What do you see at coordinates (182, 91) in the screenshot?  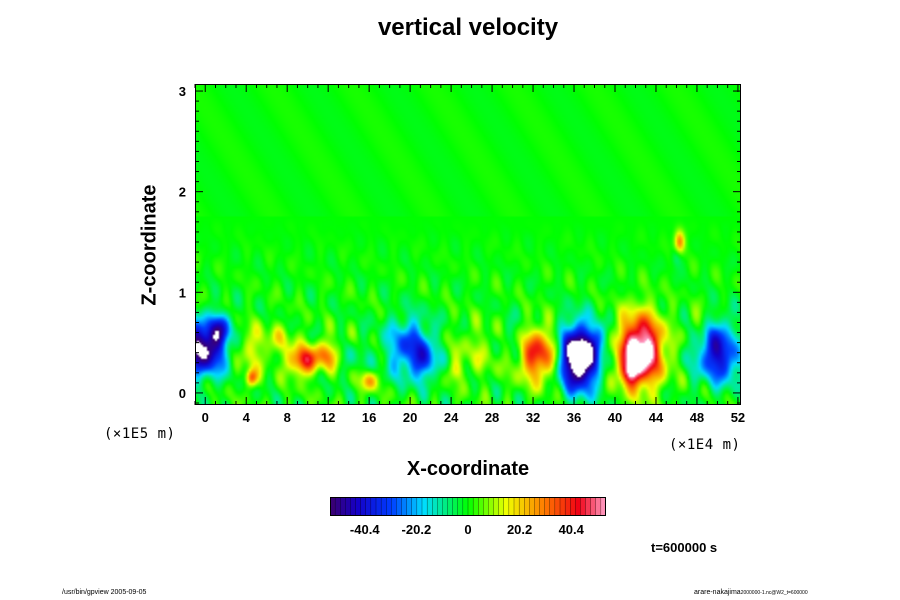 I see `y-tick-label: 3` at bounding box center [182, 91].